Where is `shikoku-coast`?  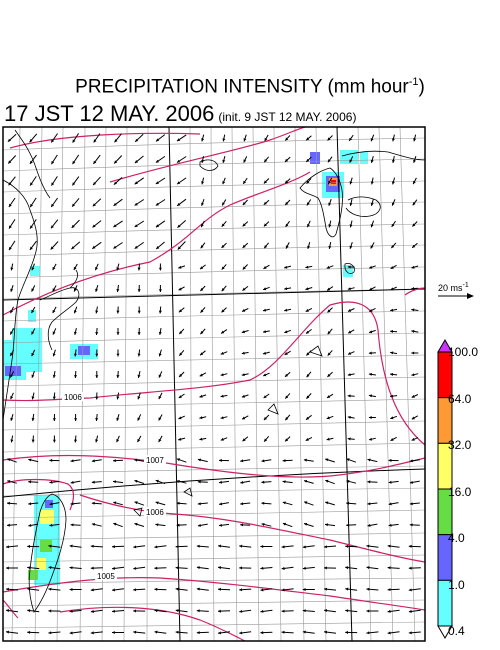 shikoku-coast is located at coordinates (363, 206).